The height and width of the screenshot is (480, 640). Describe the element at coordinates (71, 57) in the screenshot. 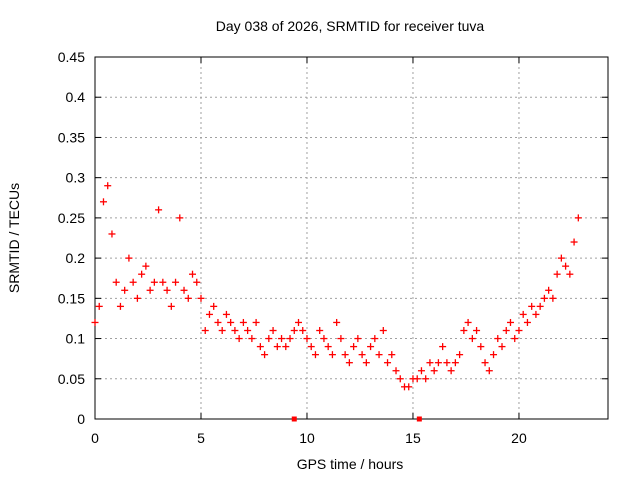

I see `y-tick-label: 0.45` at that location.